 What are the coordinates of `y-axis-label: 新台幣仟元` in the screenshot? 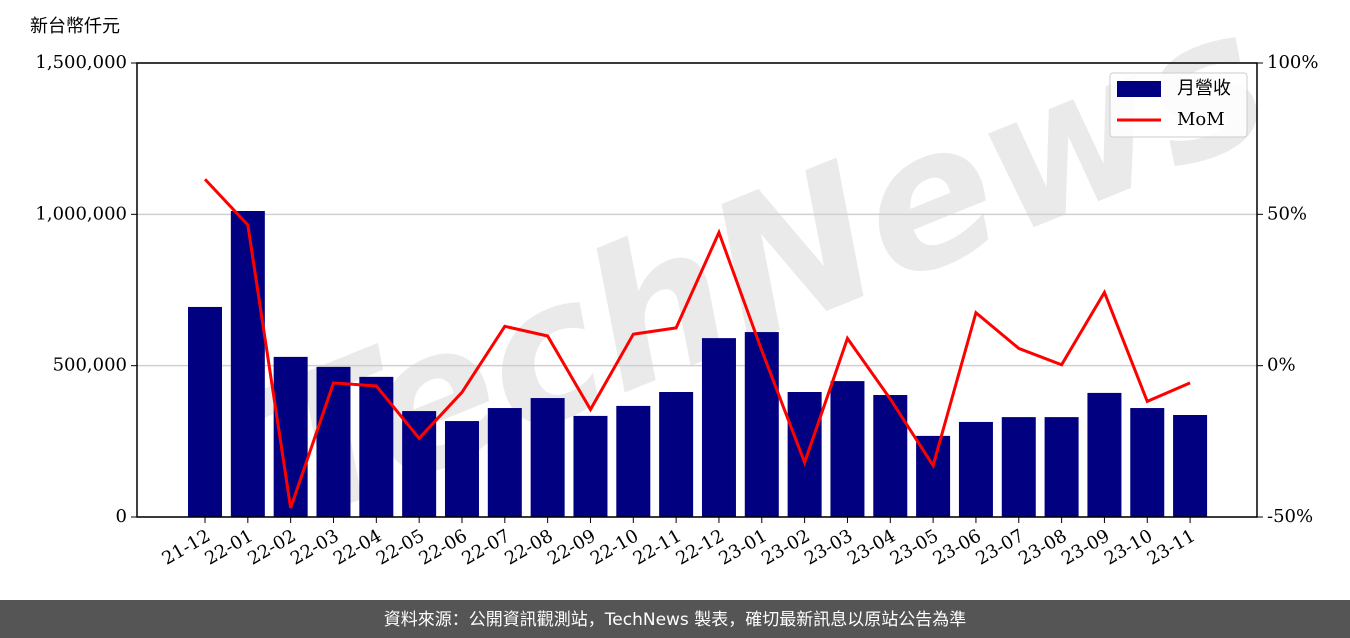 It's located at (75, 26).